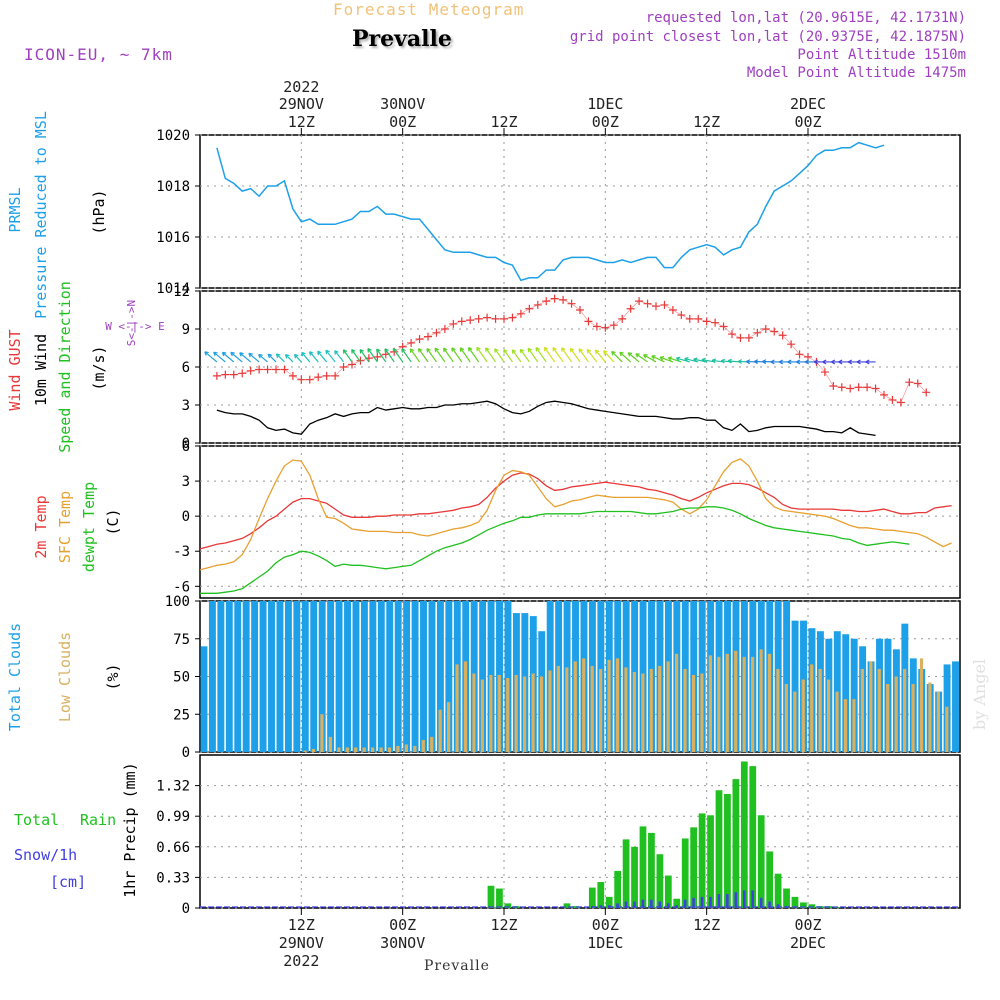 This screenshot has height=1000, width=1000. I want to click on bottom-day-label: 2DEC, so click(808, 943).